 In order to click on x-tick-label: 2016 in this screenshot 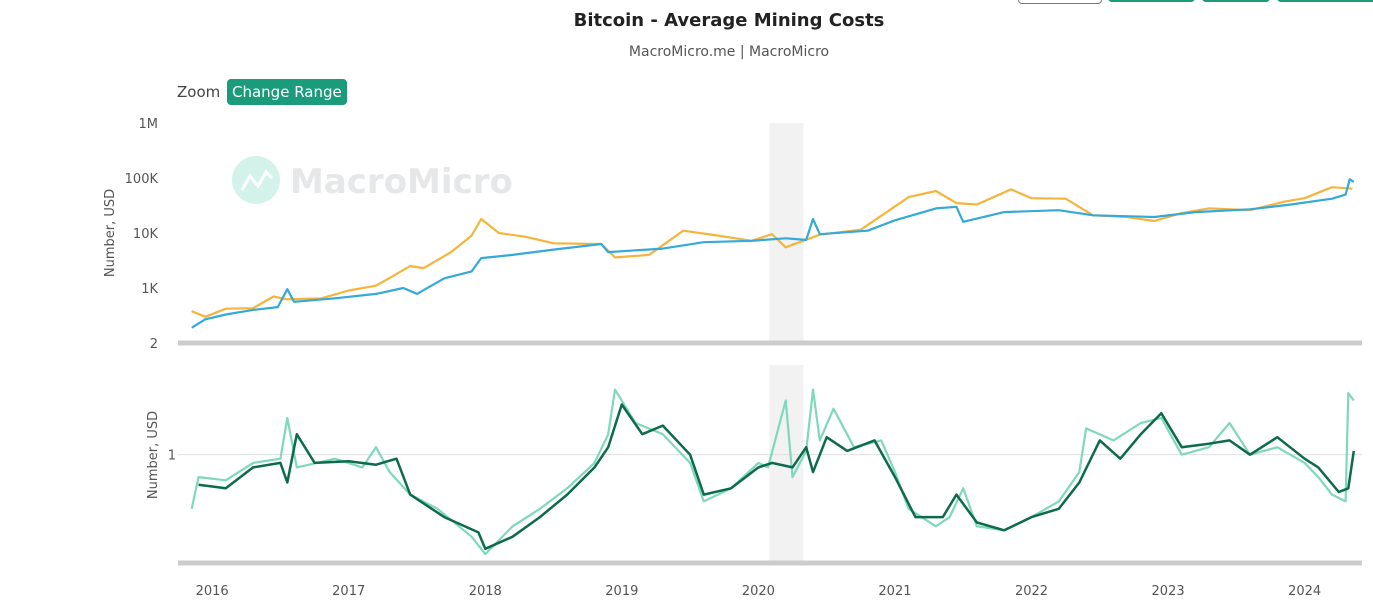, I will do `click(212, 591)`.